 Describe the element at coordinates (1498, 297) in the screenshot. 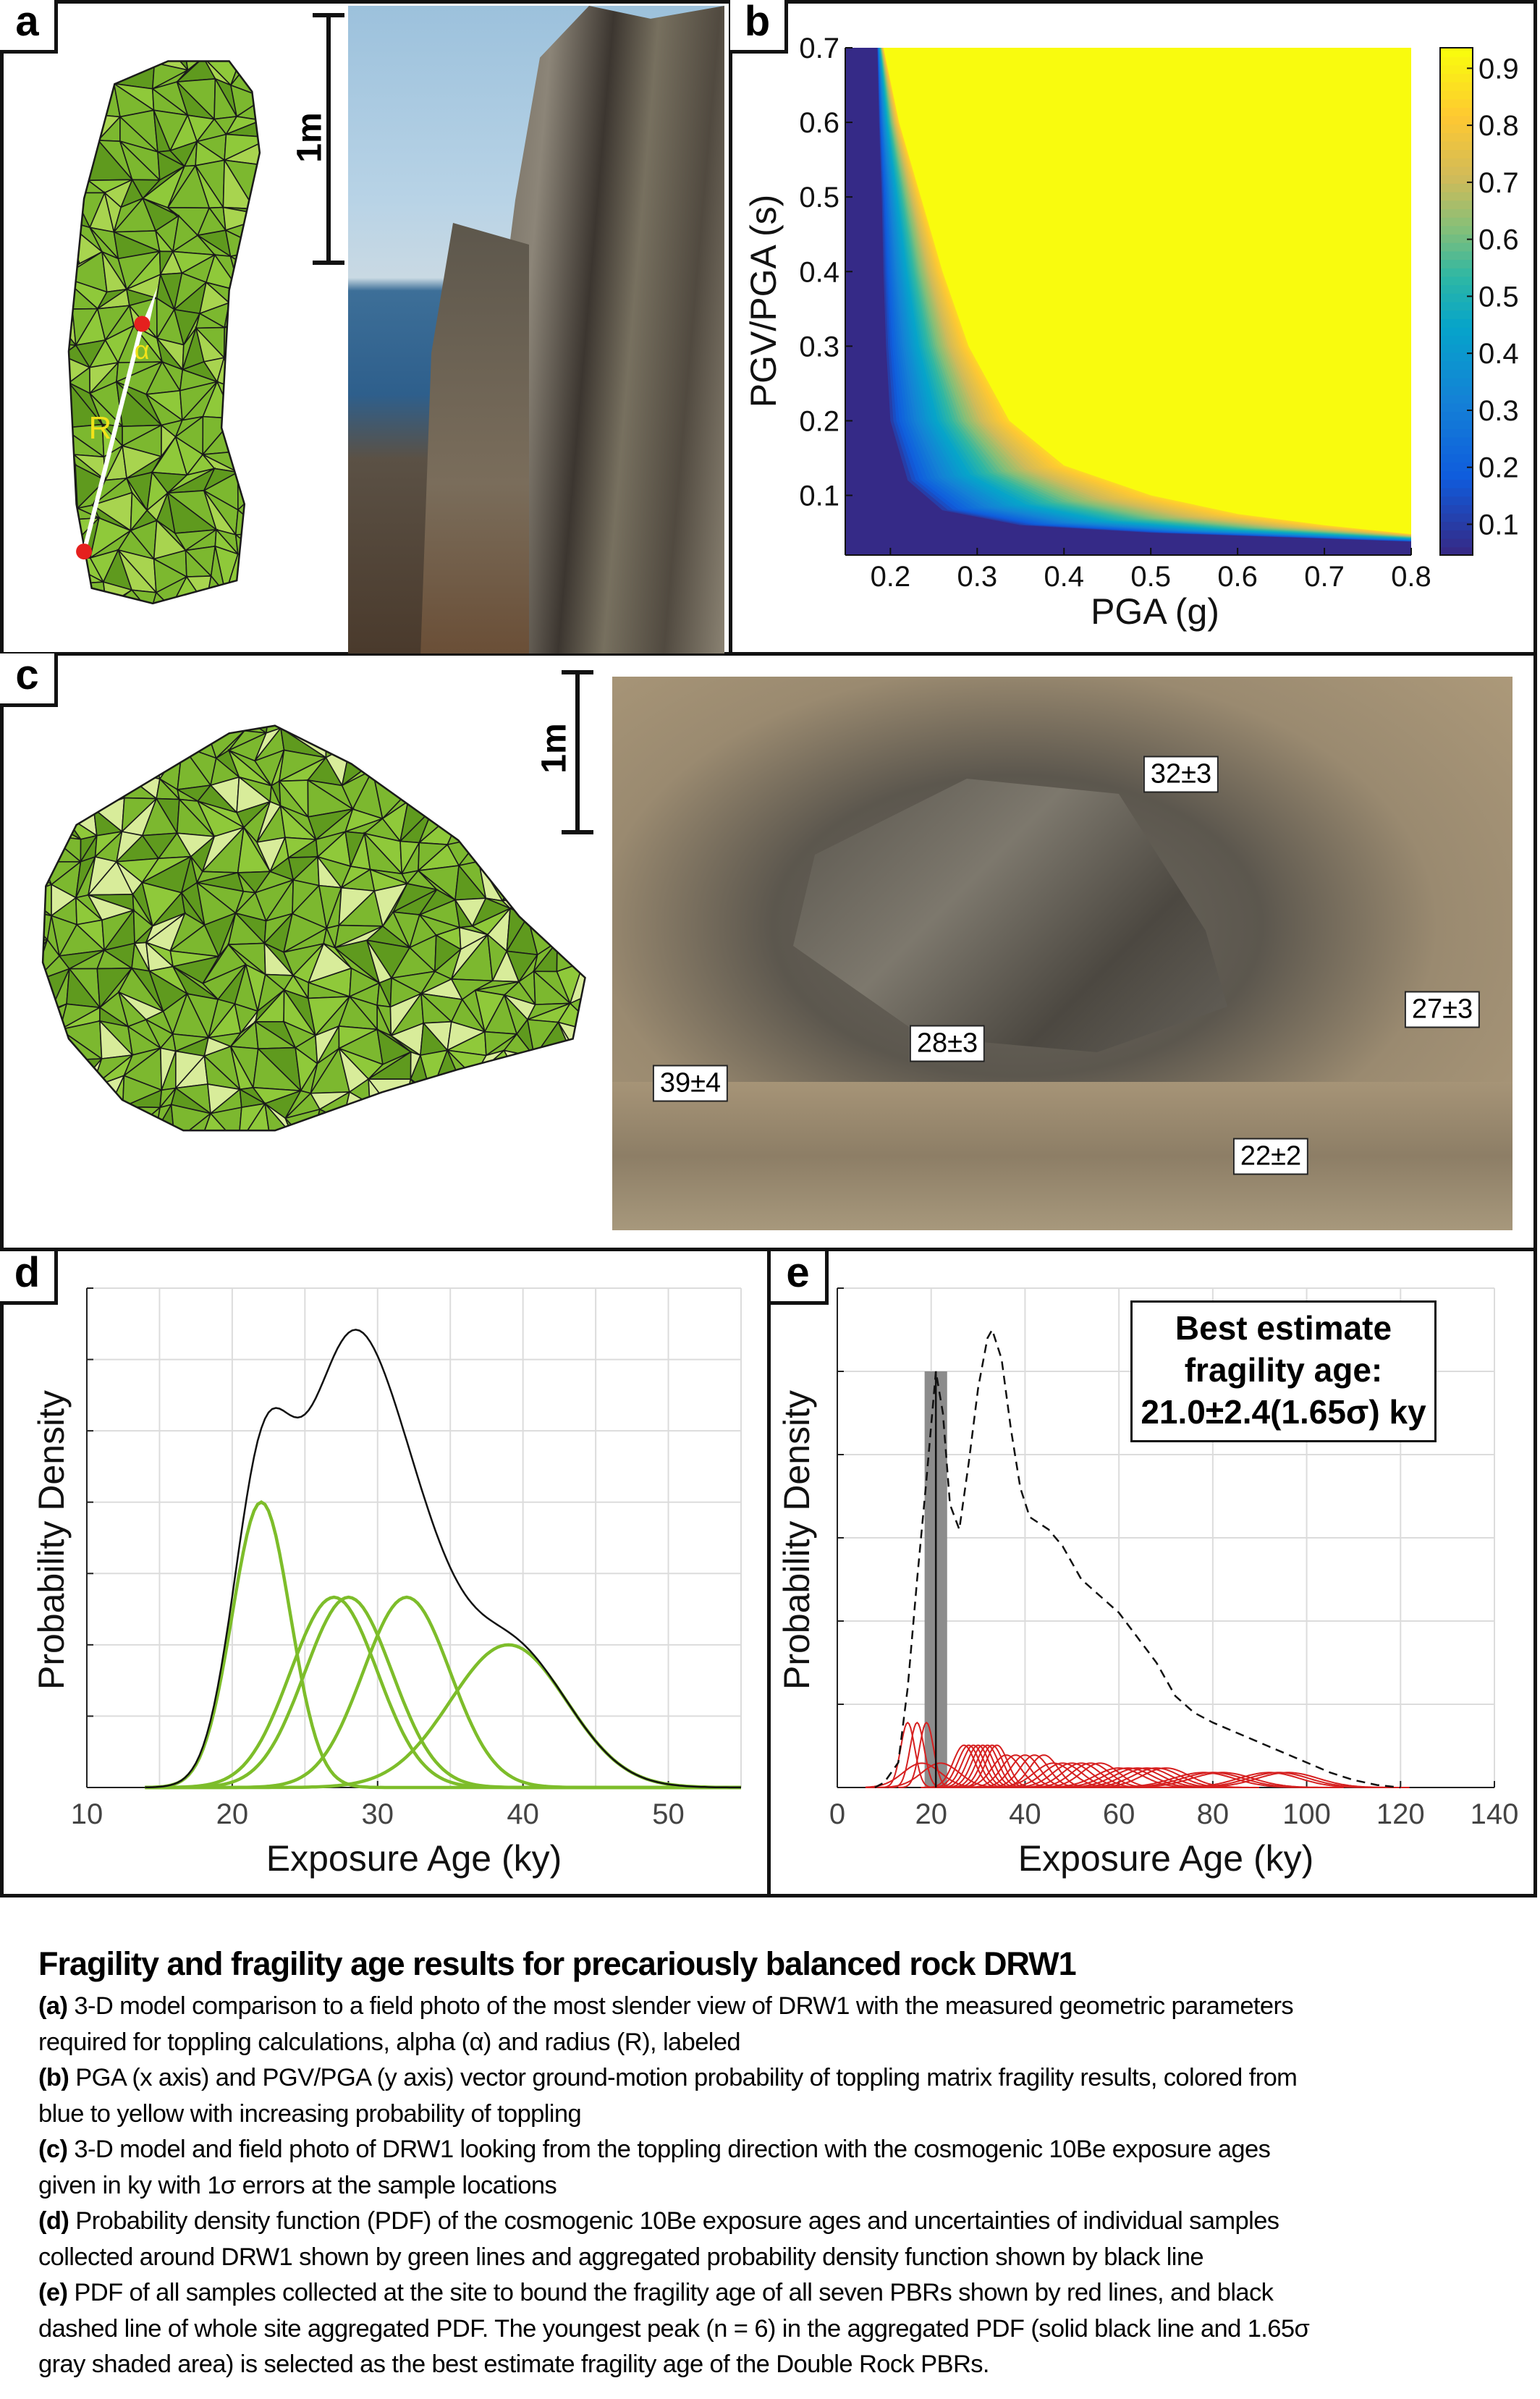

I see `colorbar-tick-label: 0.5` at that location.